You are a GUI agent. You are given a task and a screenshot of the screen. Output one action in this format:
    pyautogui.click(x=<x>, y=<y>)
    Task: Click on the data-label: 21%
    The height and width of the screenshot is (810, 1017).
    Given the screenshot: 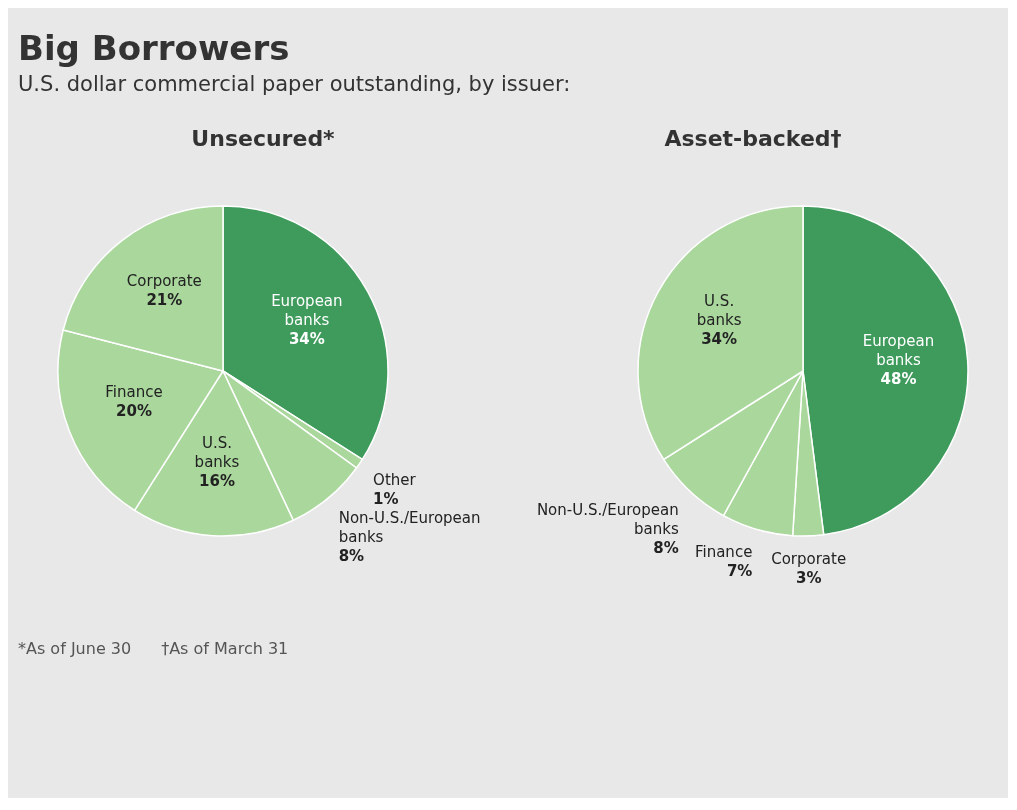 What is the action you would take?
    pyautogui.click(x=164, y=299)
    